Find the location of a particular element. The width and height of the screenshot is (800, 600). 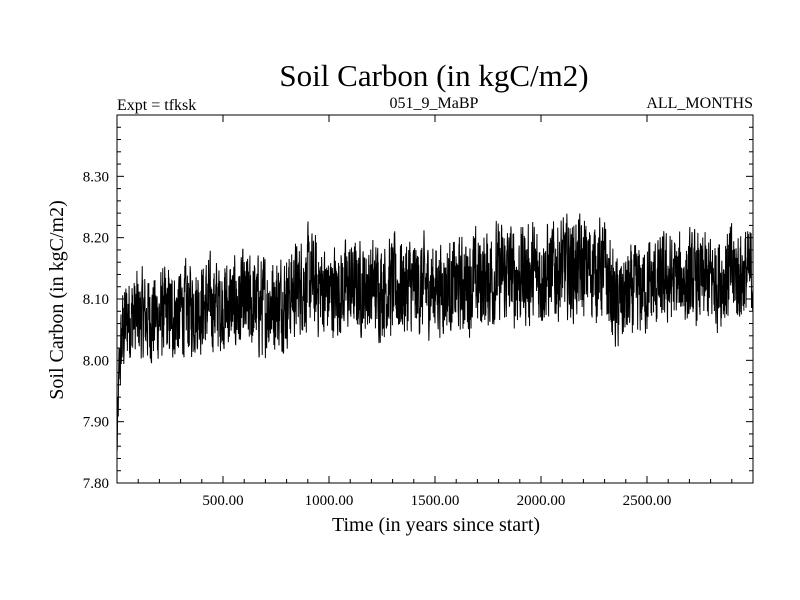

x-tick-label: 1500.00 is located at coordinates (435, 501).